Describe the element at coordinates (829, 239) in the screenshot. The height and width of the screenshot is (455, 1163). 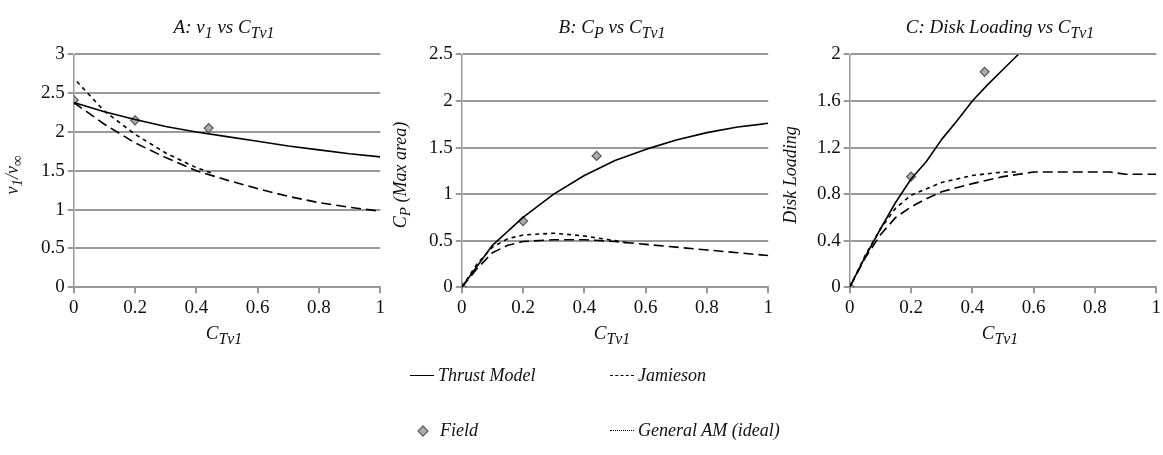
I see `y-tick-label: 0.4` at that location.